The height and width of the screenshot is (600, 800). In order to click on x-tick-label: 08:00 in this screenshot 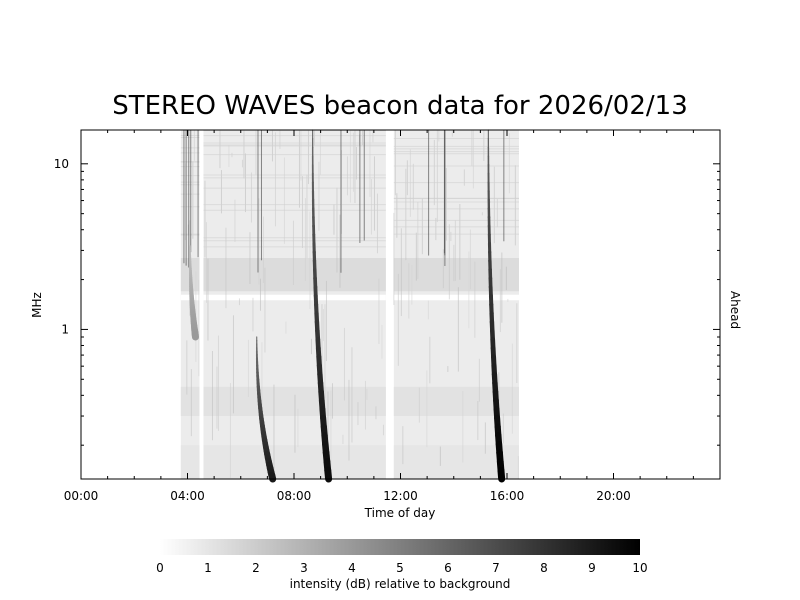, I will do `click(294, 496)`.